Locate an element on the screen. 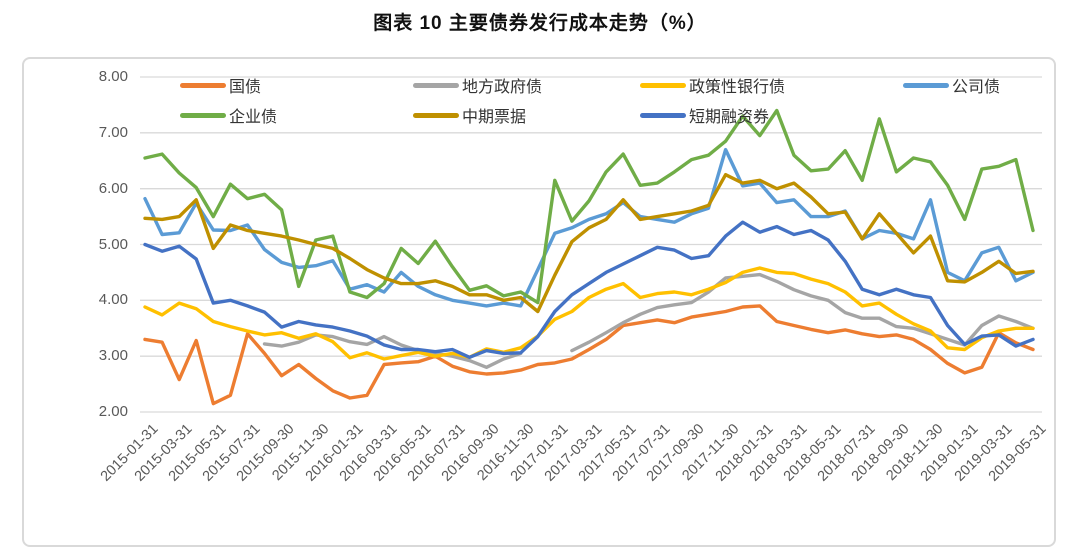  legend-label: 中期票据 is located at coordinates (494, 117).